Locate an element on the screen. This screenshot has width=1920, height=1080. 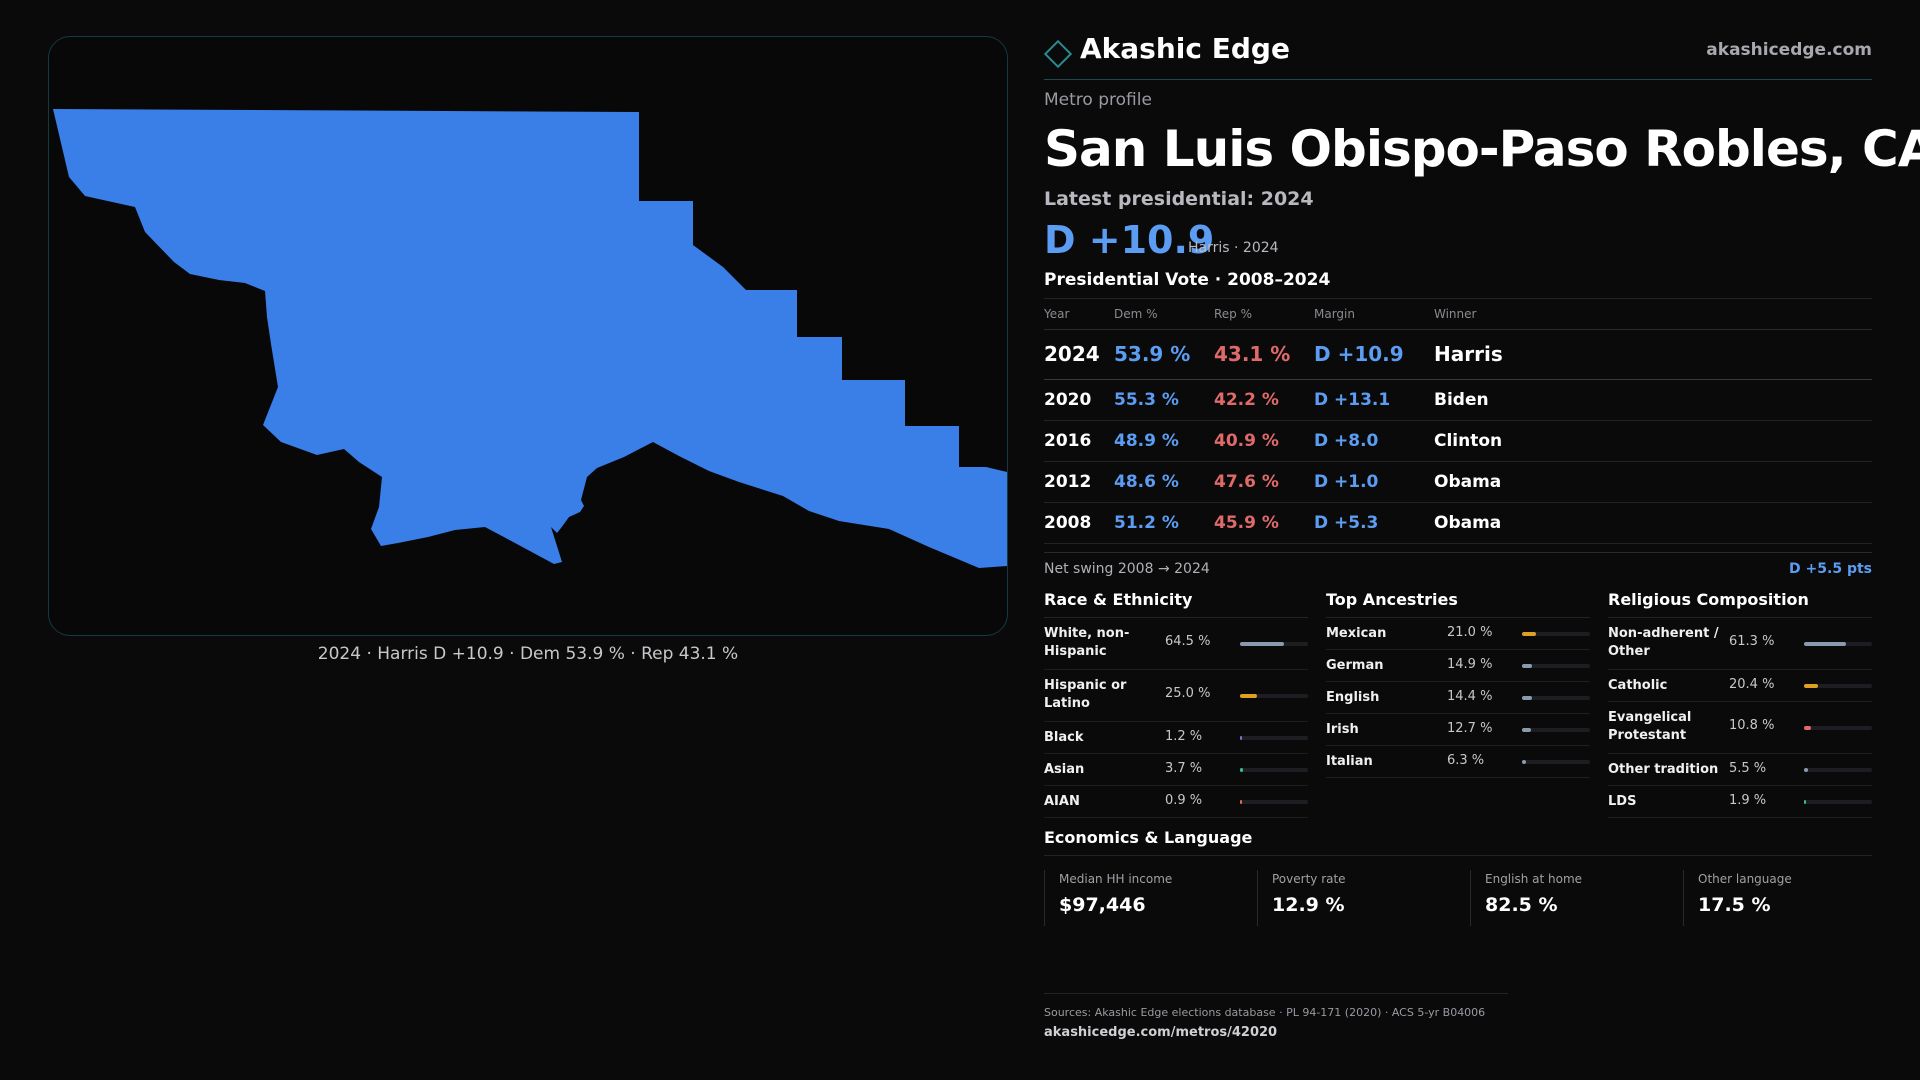
stat-row: Black 1.2 % is located at coordinates (1176, 738).